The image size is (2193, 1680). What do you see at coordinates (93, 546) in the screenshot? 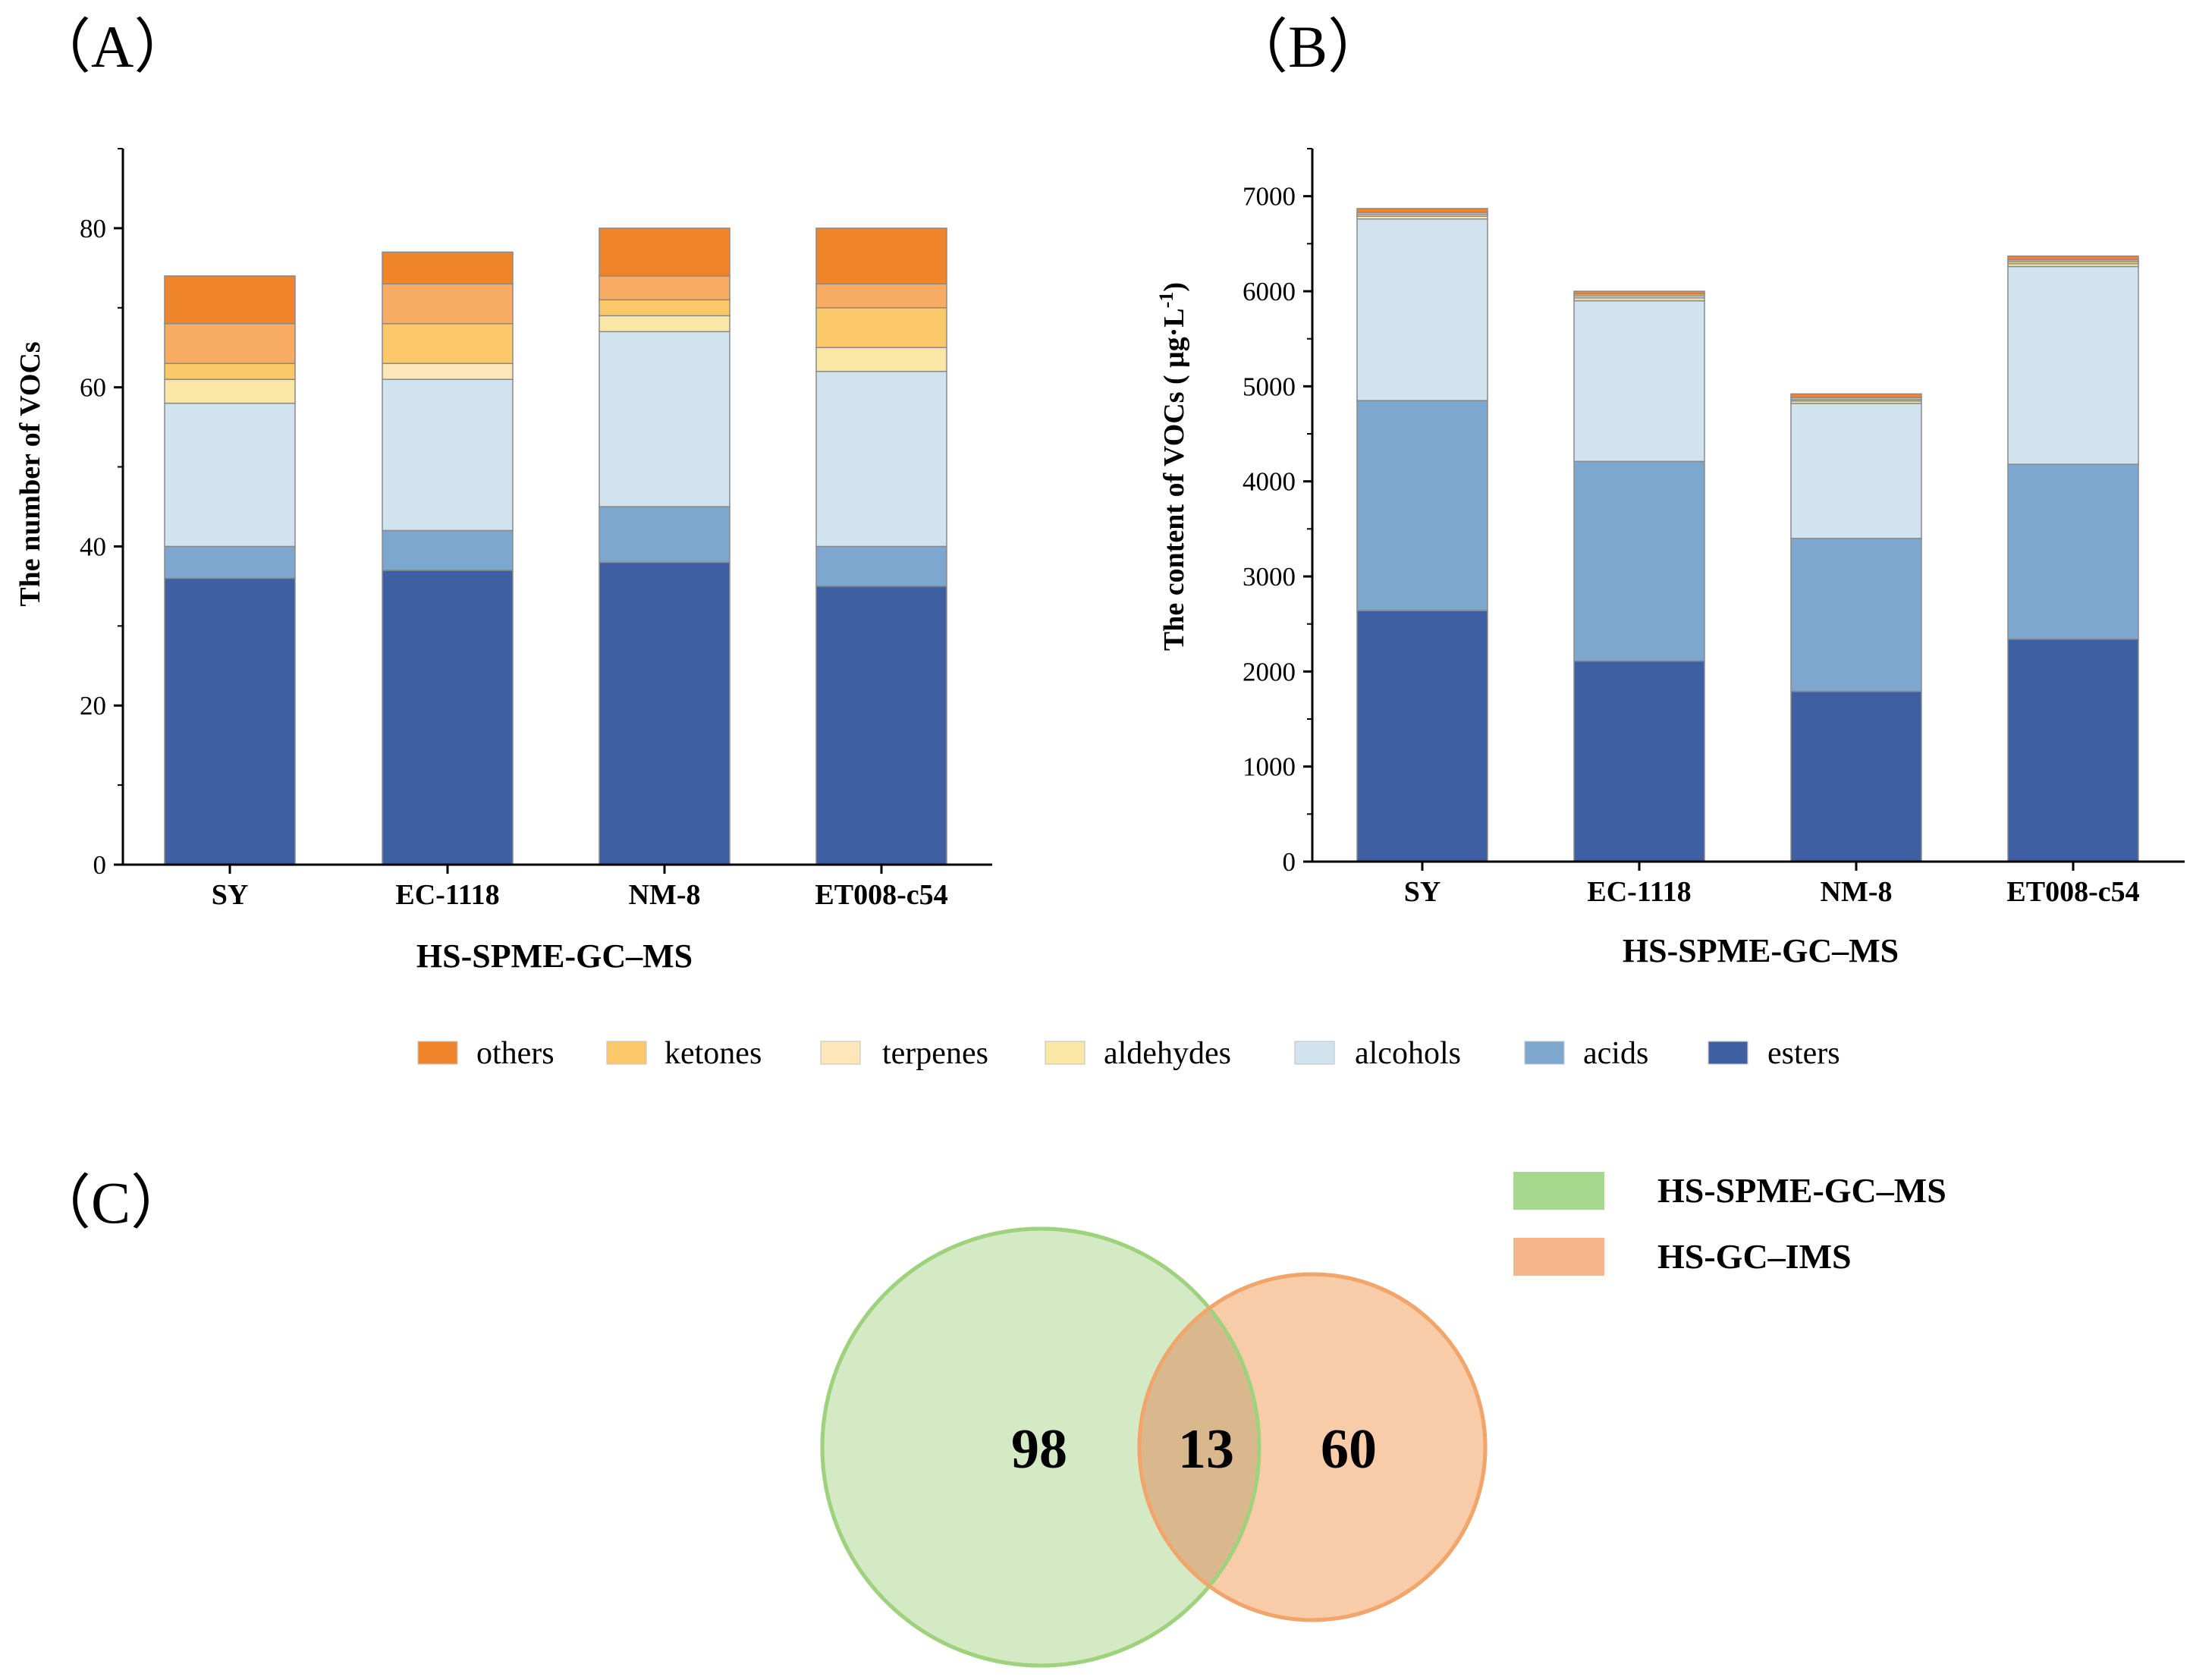
I see `y-tick-label: 40` at bounding box center [93, 546].